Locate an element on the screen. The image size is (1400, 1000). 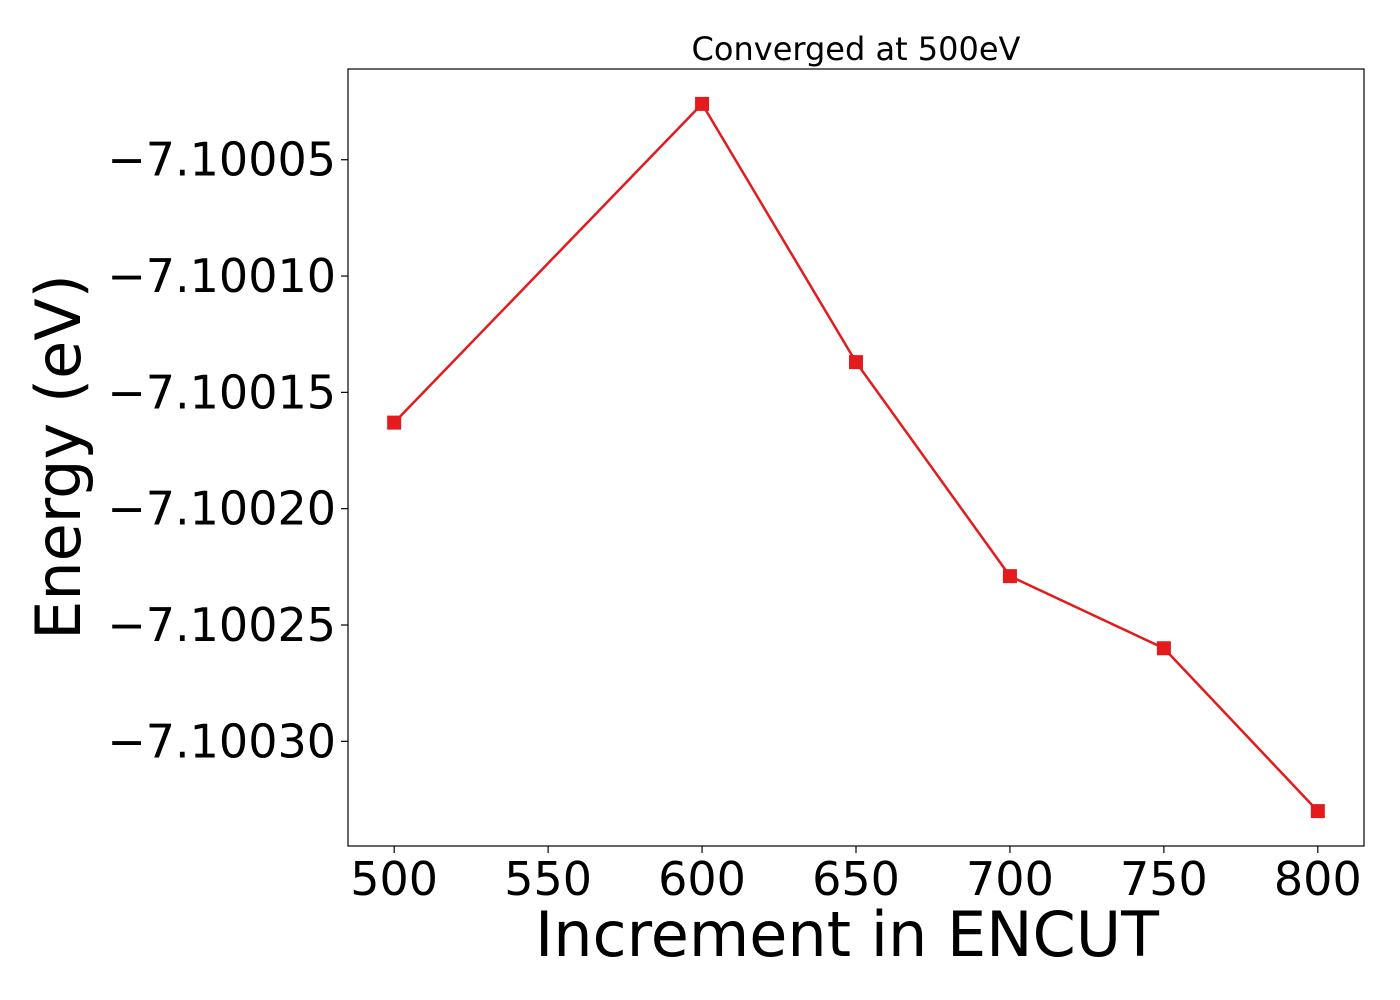
x-tick-label: 800 is located at coordinates (1318, 879).